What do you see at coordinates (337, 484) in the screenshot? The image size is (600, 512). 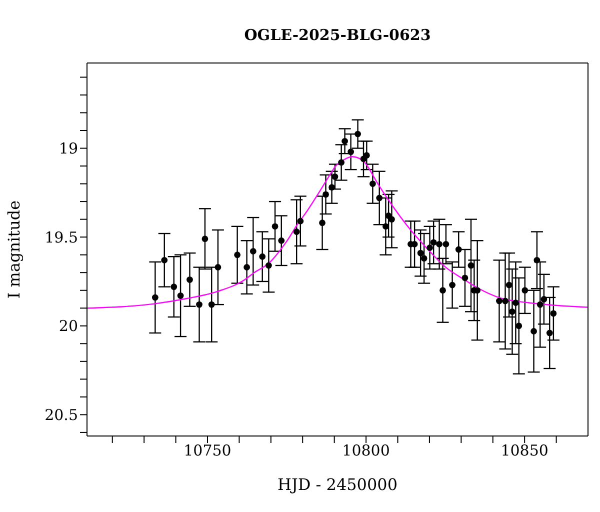 I see `x-axis-title: HJD - 2450000` at bounding box center [337, 484].